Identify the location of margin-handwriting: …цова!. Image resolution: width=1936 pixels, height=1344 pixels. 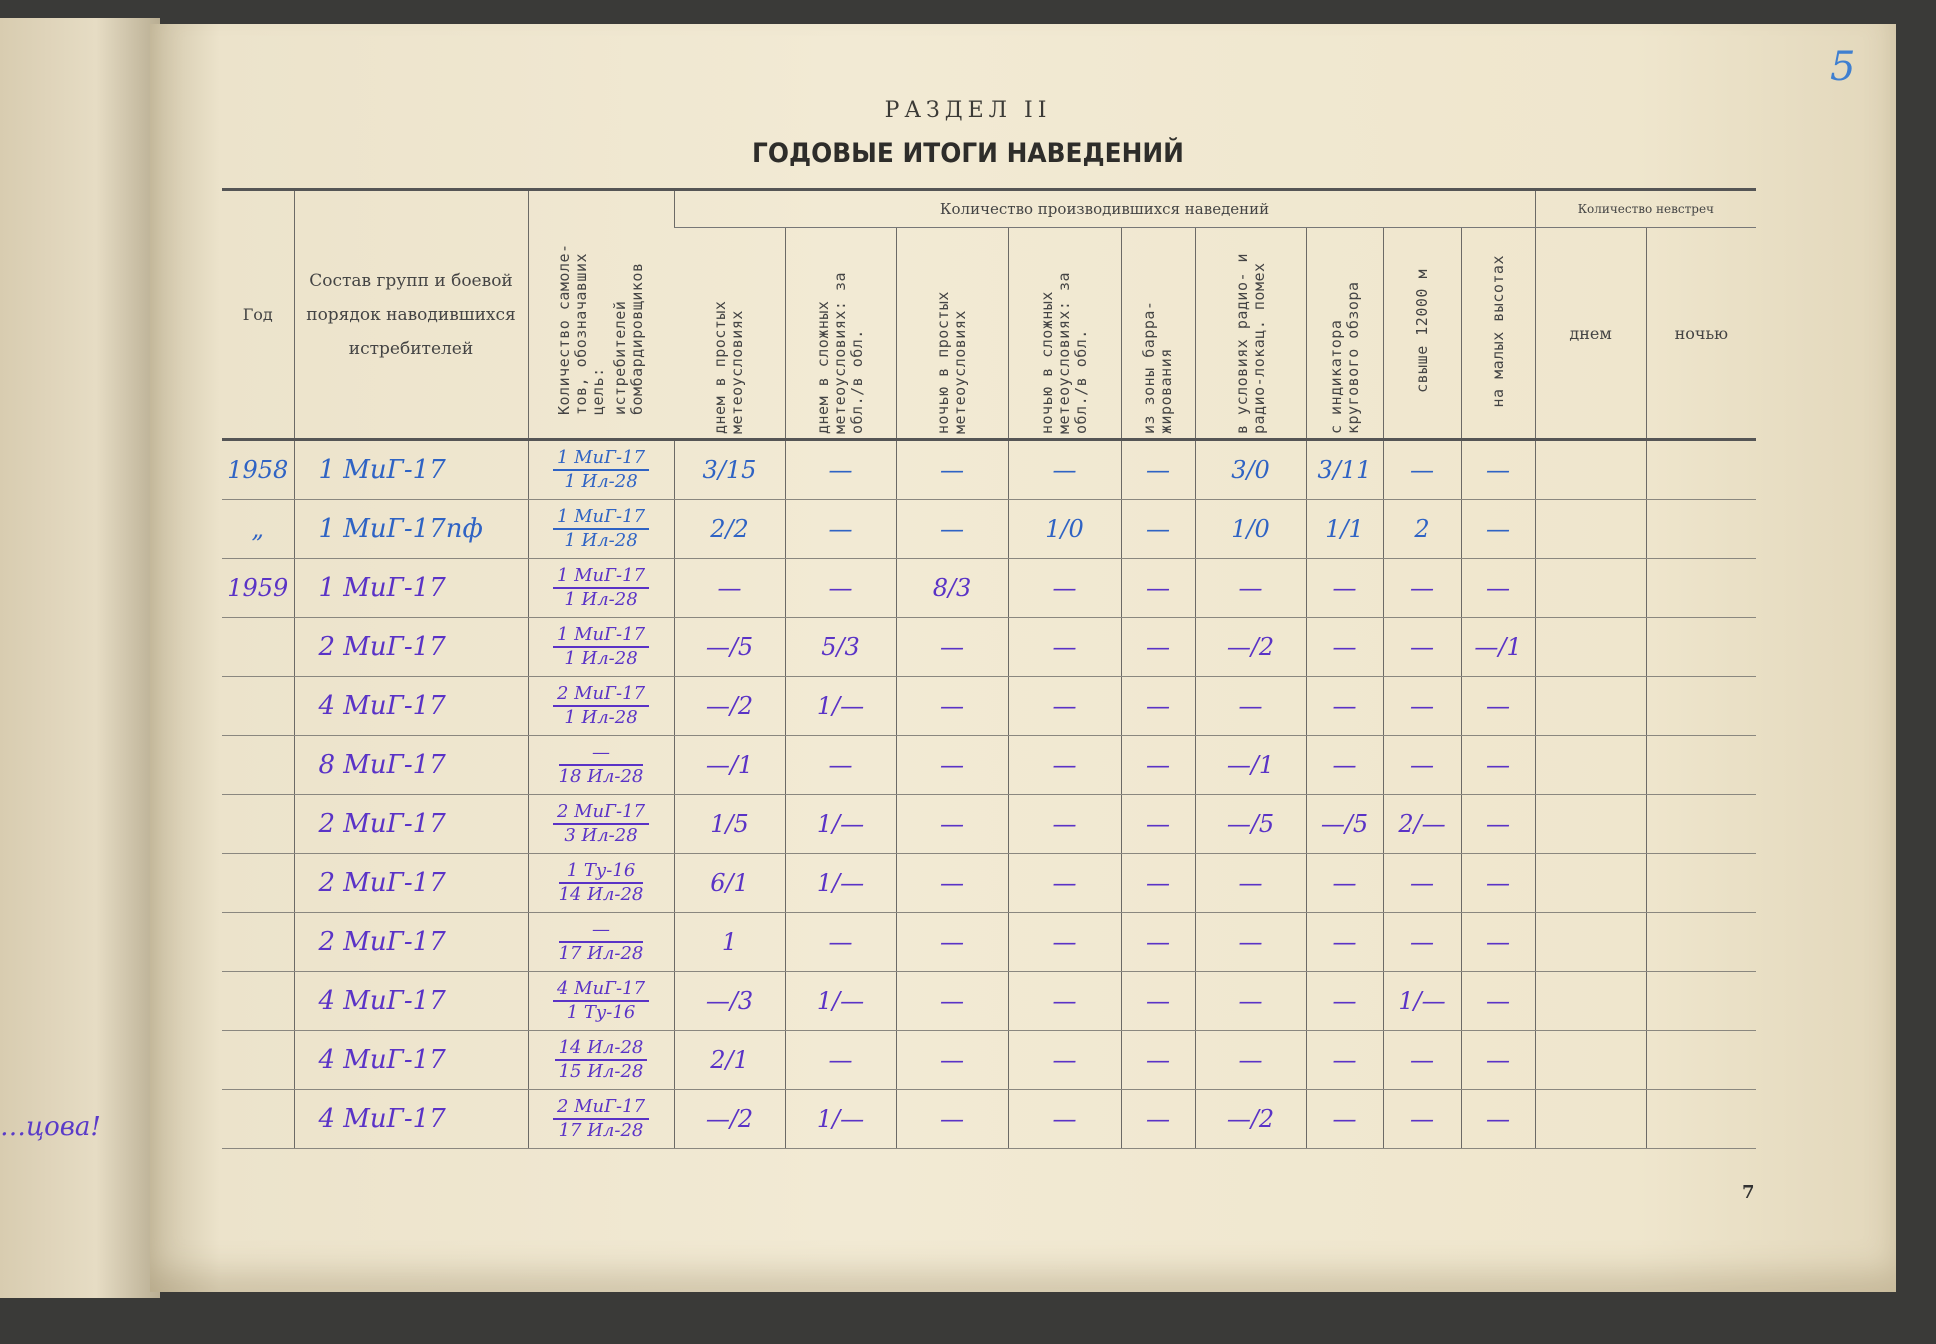
(50, 1127).